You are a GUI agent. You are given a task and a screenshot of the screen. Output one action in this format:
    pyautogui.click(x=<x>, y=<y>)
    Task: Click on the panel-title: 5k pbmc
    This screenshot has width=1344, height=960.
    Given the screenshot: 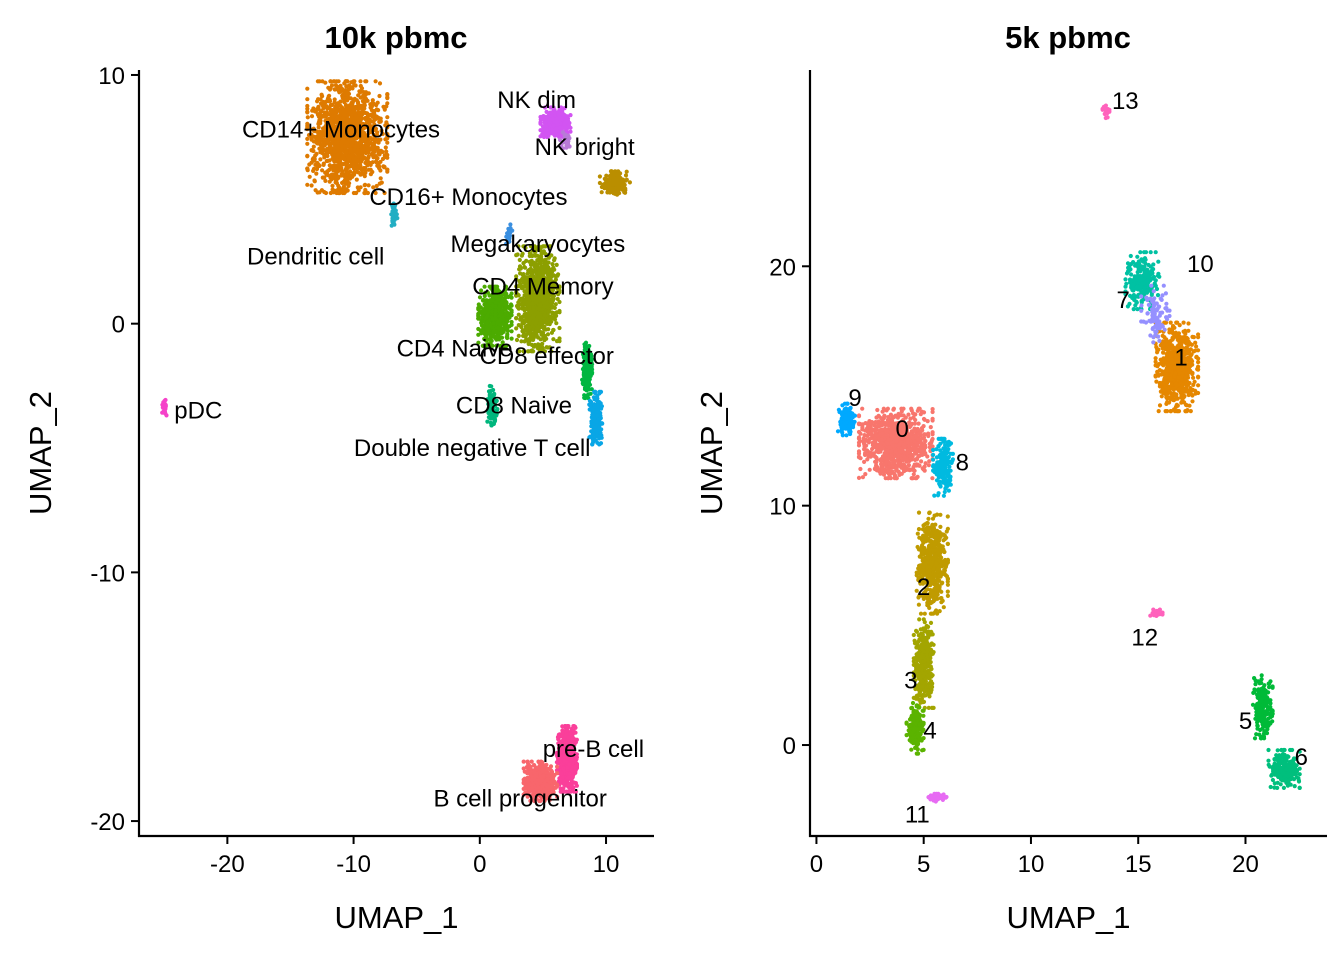 What is the action you would take?
    pyautogui.click(x=1068, y=37)
    